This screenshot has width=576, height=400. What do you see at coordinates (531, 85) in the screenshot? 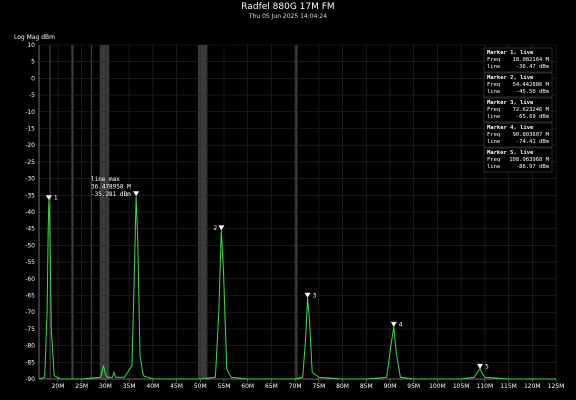
I see `marker-panel-freq: 54.442886 M` at bounding box center [531, 85].